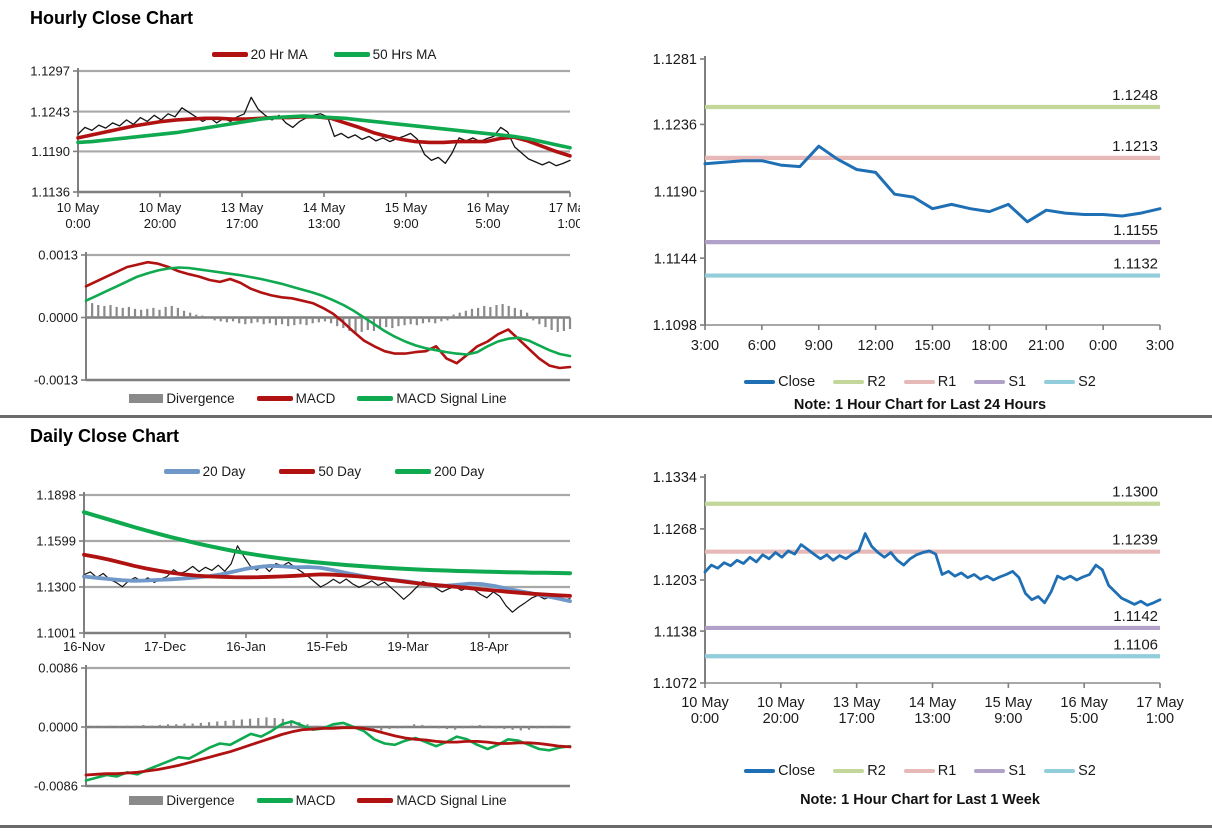 This screenshot has height=834, width=1212. Describe the element at coordinates (56, 380) in the screenshot. I see `svg-text: -0.0013` at that location.